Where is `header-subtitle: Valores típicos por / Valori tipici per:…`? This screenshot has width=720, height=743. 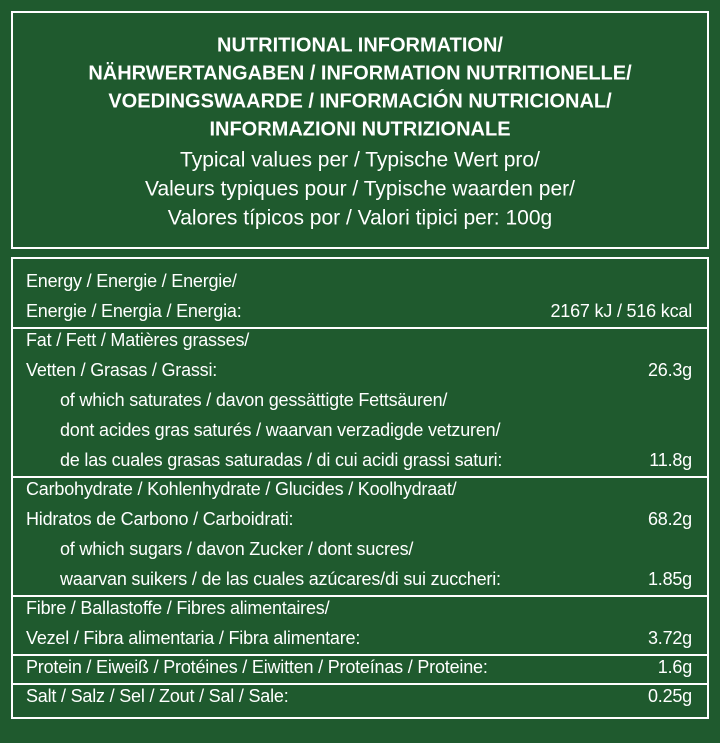
header-subtitle: Valores típicos por / Valori tipici per:… is located at coordinates (360, 218).